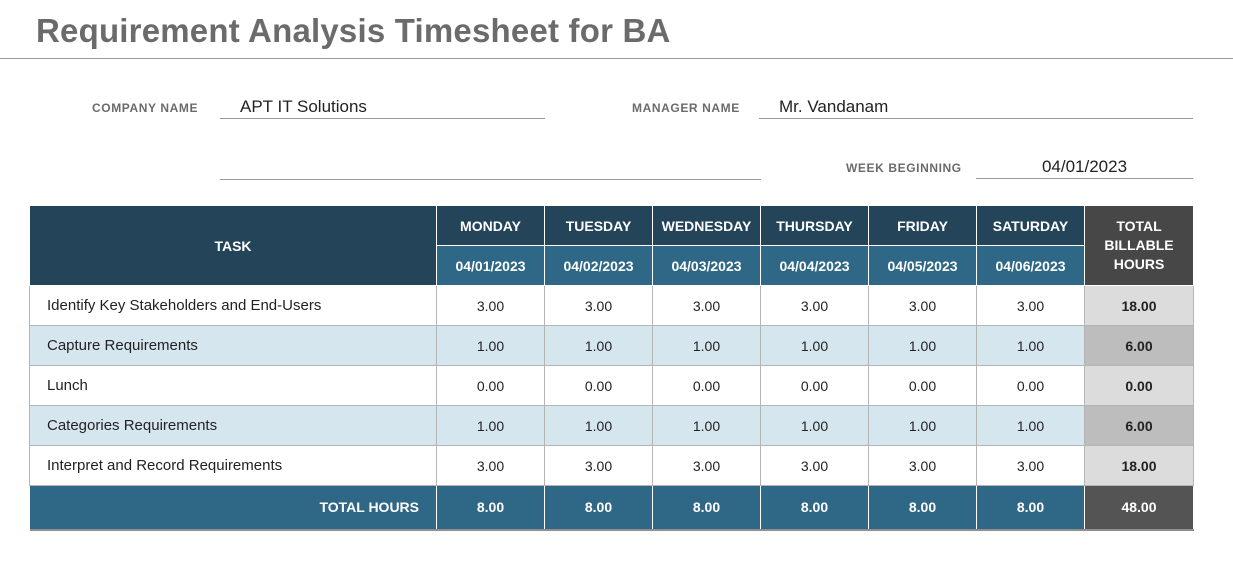 Image resolution: width=1233 pixels, height=580 pixels. I want to click on total-billable-header: TOTAL BILLABLE HOURS, so click(1139, 245).